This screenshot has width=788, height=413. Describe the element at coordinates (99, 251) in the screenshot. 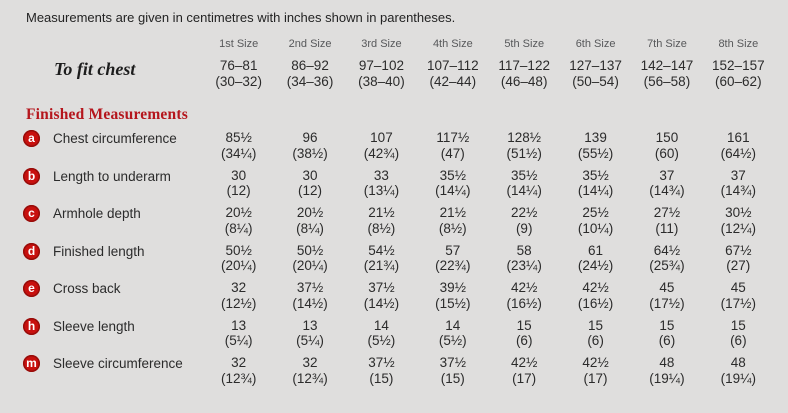

I see `measurement-name: Finished length` at that location.